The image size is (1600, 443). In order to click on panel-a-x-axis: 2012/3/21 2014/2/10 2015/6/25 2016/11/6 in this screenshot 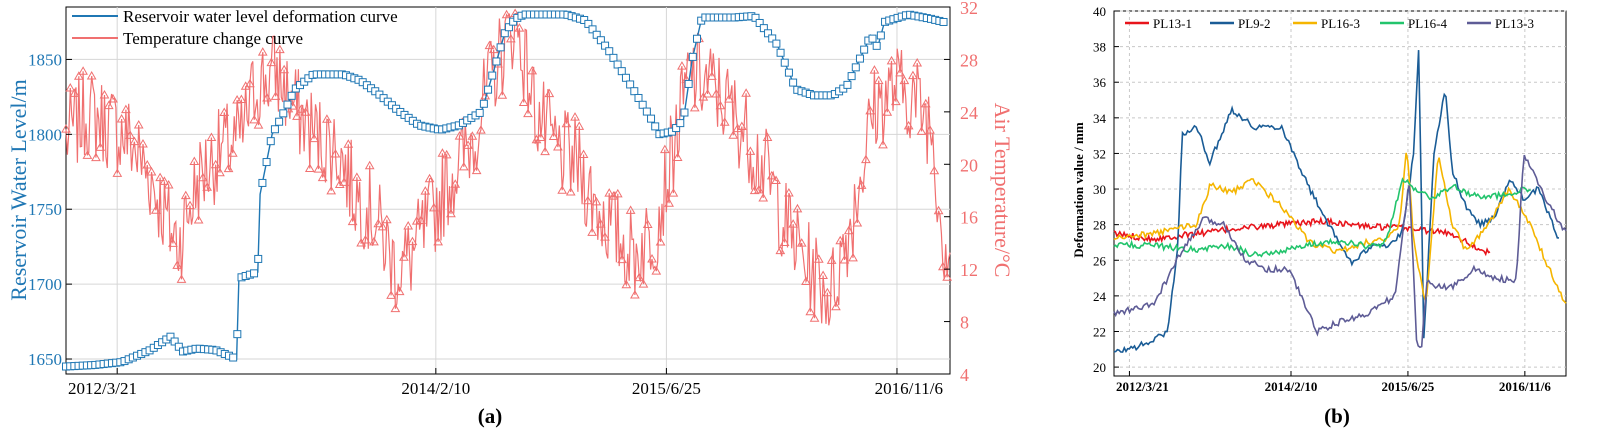, I will do `click(505, 383)`.